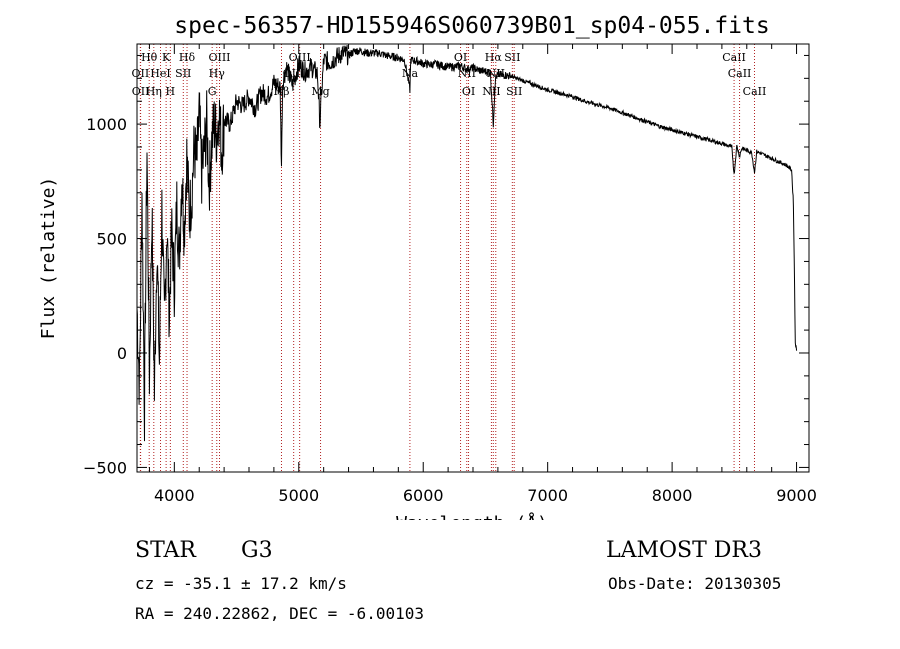 The image size is (900, 649). What do you see at coordinates (684, 550) in the screenshot?
I see `survey-name: LAMOST DR3` at bounding box center [684, 550].